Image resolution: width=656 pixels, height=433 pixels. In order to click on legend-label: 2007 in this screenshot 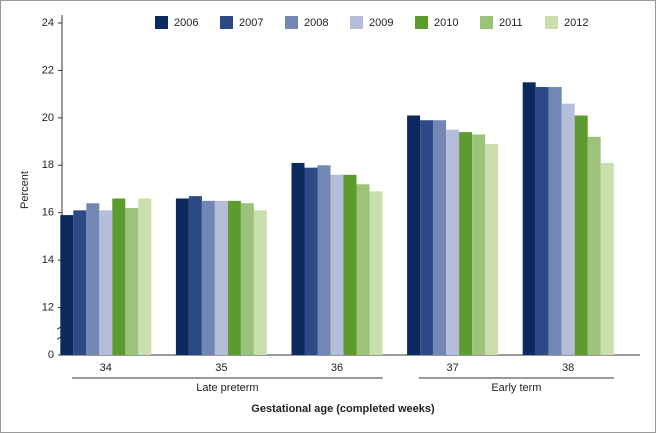, I will do `click(251, 23)`.